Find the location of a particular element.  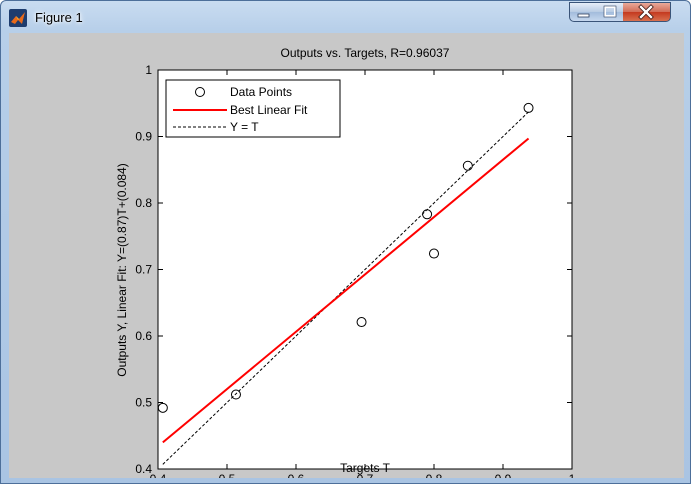

x-tick-label: 0.6 is located at coordinates (296, 475).